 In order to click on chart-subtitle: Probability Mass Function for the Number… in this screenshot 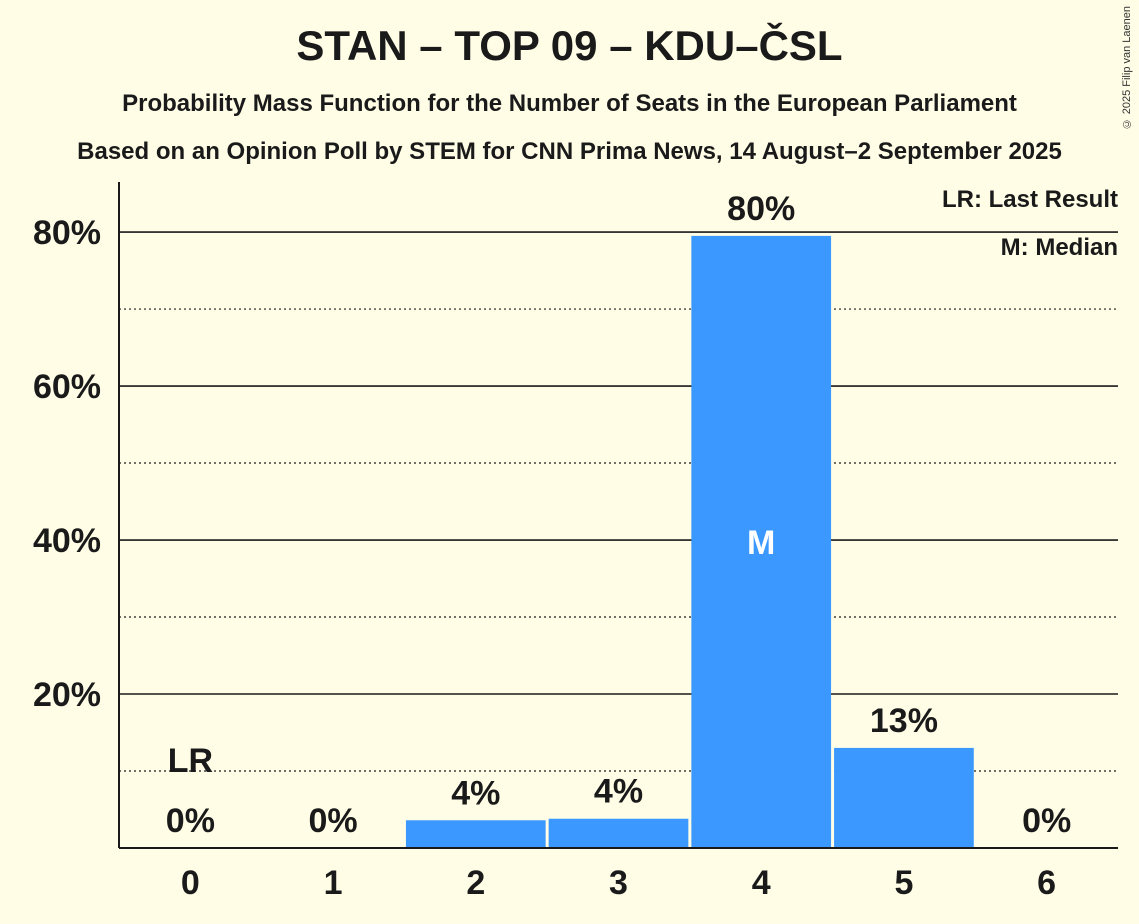, I will do `click(569, 103)`.